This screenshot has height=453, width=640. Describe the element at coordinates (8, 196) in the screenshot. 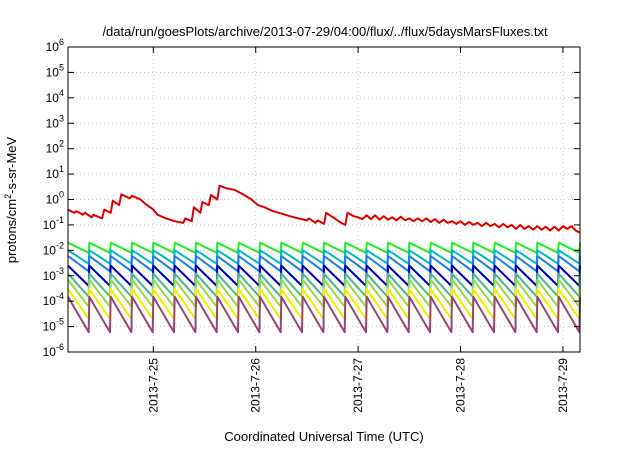

I see `y-axis-label-sup: 2` at that location.